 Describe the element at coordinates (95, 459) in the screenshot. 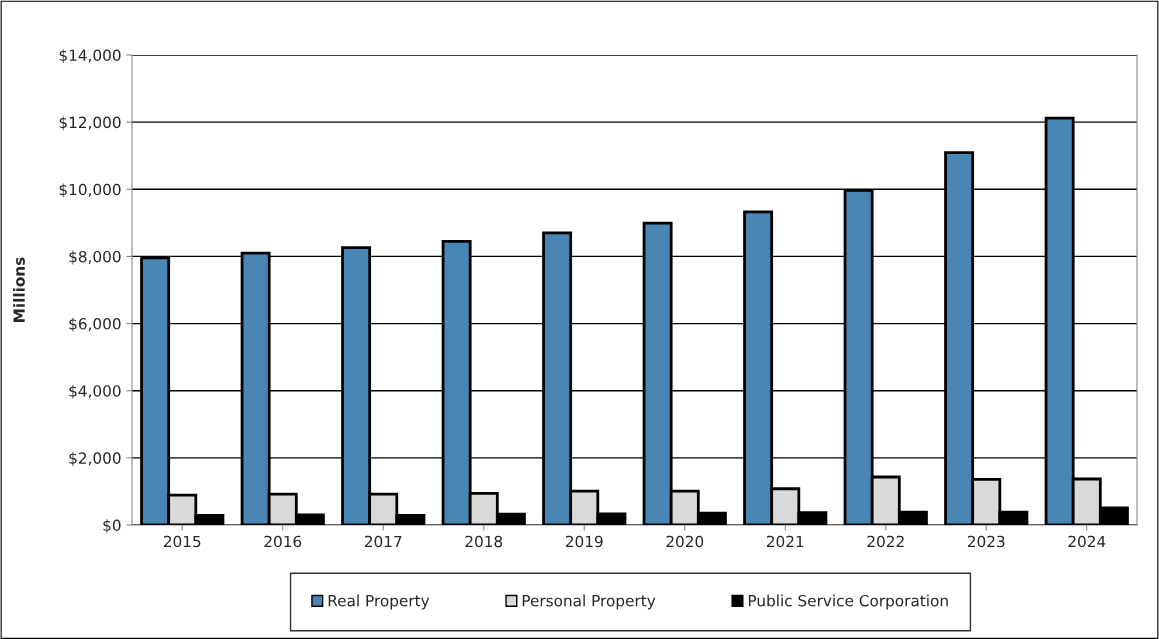

I see `y-tick-label: $2,000` at that location.